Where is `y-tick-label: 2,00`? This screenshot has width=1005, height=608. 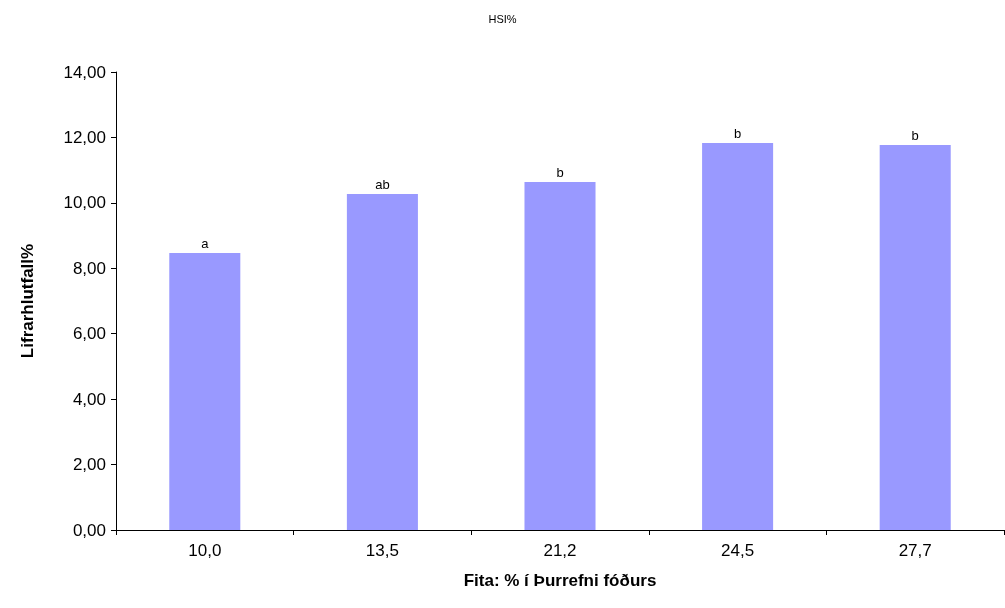
y-tick-label: 2,00 is located at coordinates (89, 465).